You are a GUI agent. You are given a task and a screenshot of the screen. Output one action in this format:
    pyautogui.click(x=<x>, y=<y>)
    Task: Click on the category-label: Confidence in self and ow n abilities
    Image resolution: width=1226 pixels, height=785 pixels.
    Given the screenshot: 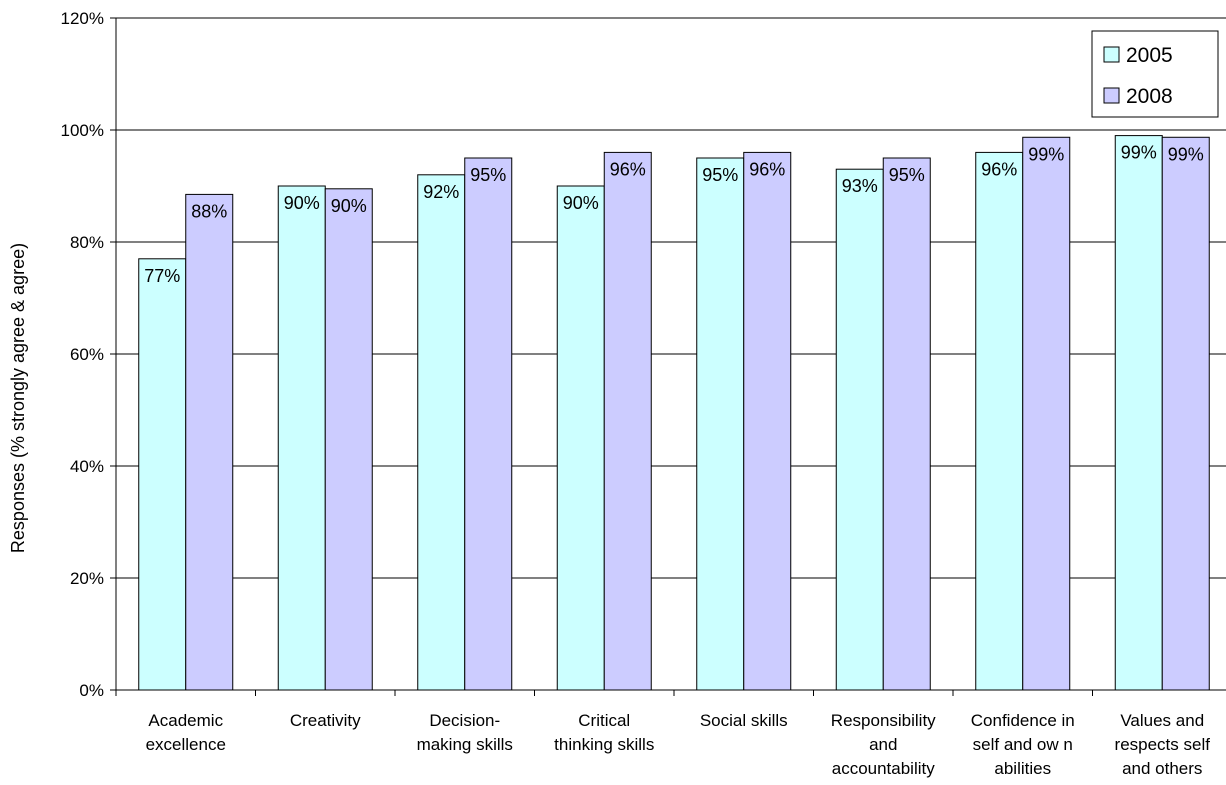 What is the action you would take?
    pyautogui.click(x=1023, y=744)
    